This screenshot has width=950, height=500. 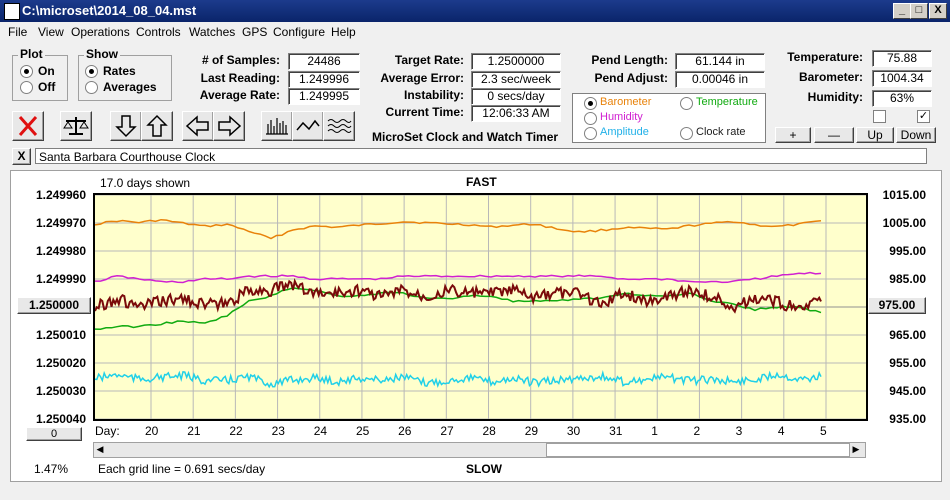 What do you see at coordinates (91, 87) in the screenshot?
I see `show-averages-radio` at bounding box center [91, 87].